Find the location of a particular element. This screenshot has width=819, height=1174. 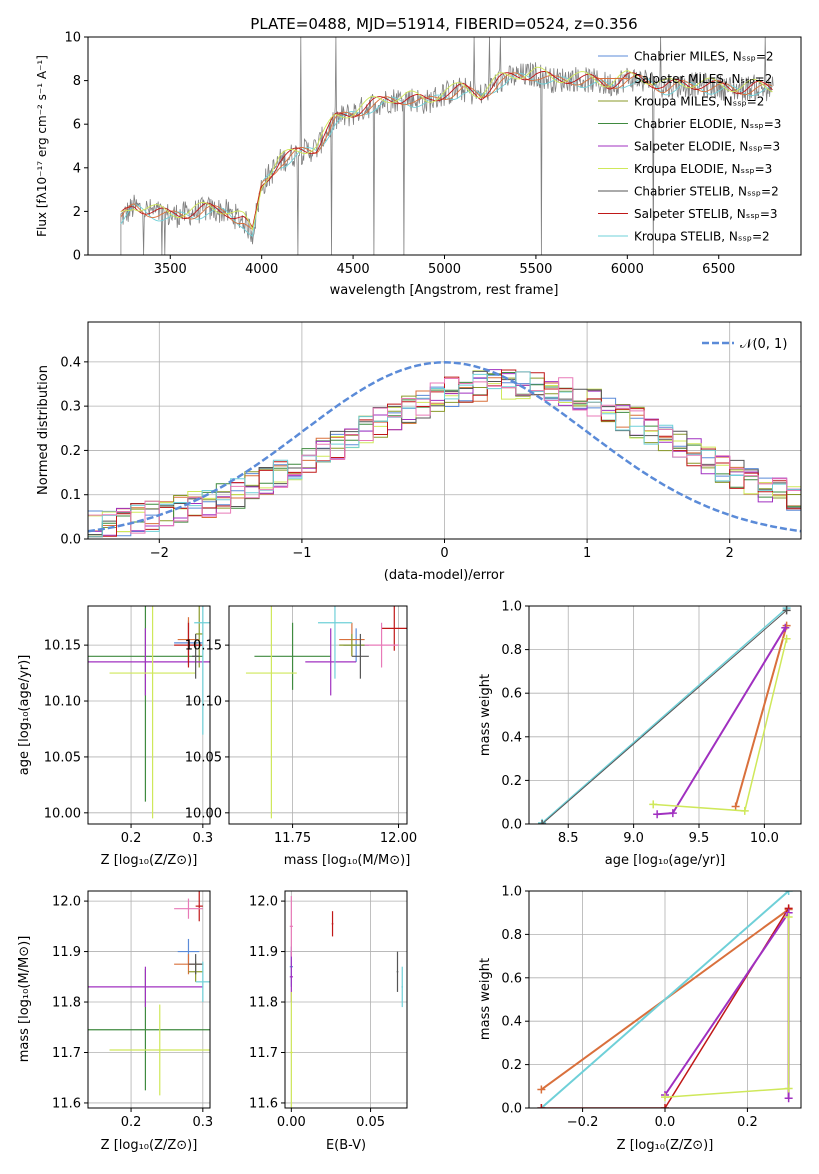

mass-vs-ebv-xlabel: E(B-V) is located at coordinates (346, 1145).